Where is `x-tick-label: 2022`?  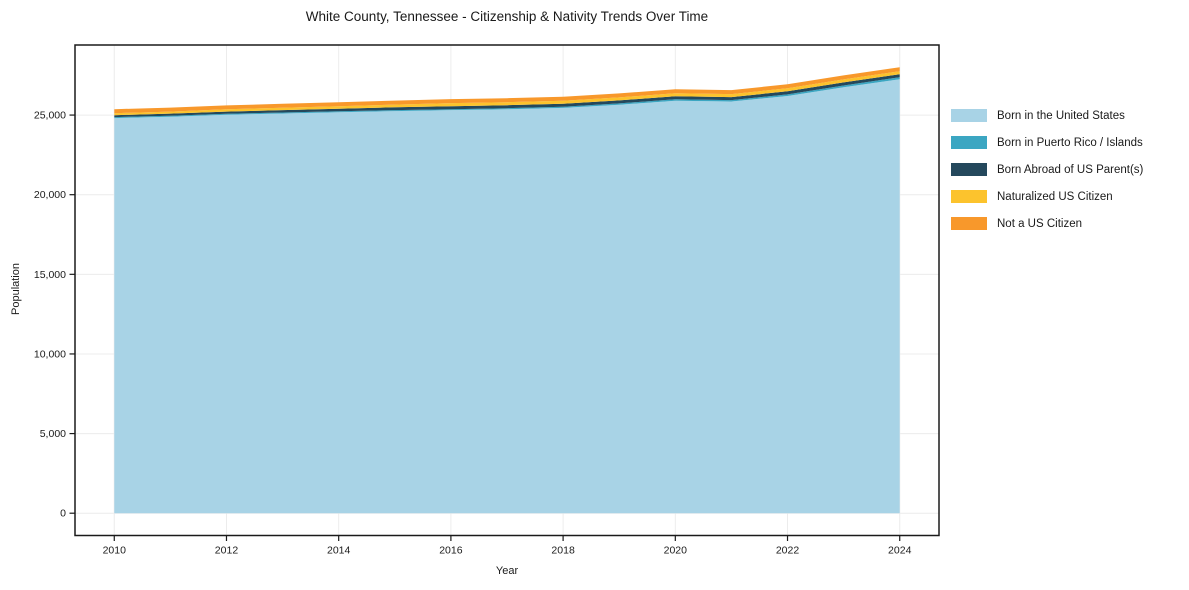 x-tick-label: 2022 is located at coordinates (788, 551).